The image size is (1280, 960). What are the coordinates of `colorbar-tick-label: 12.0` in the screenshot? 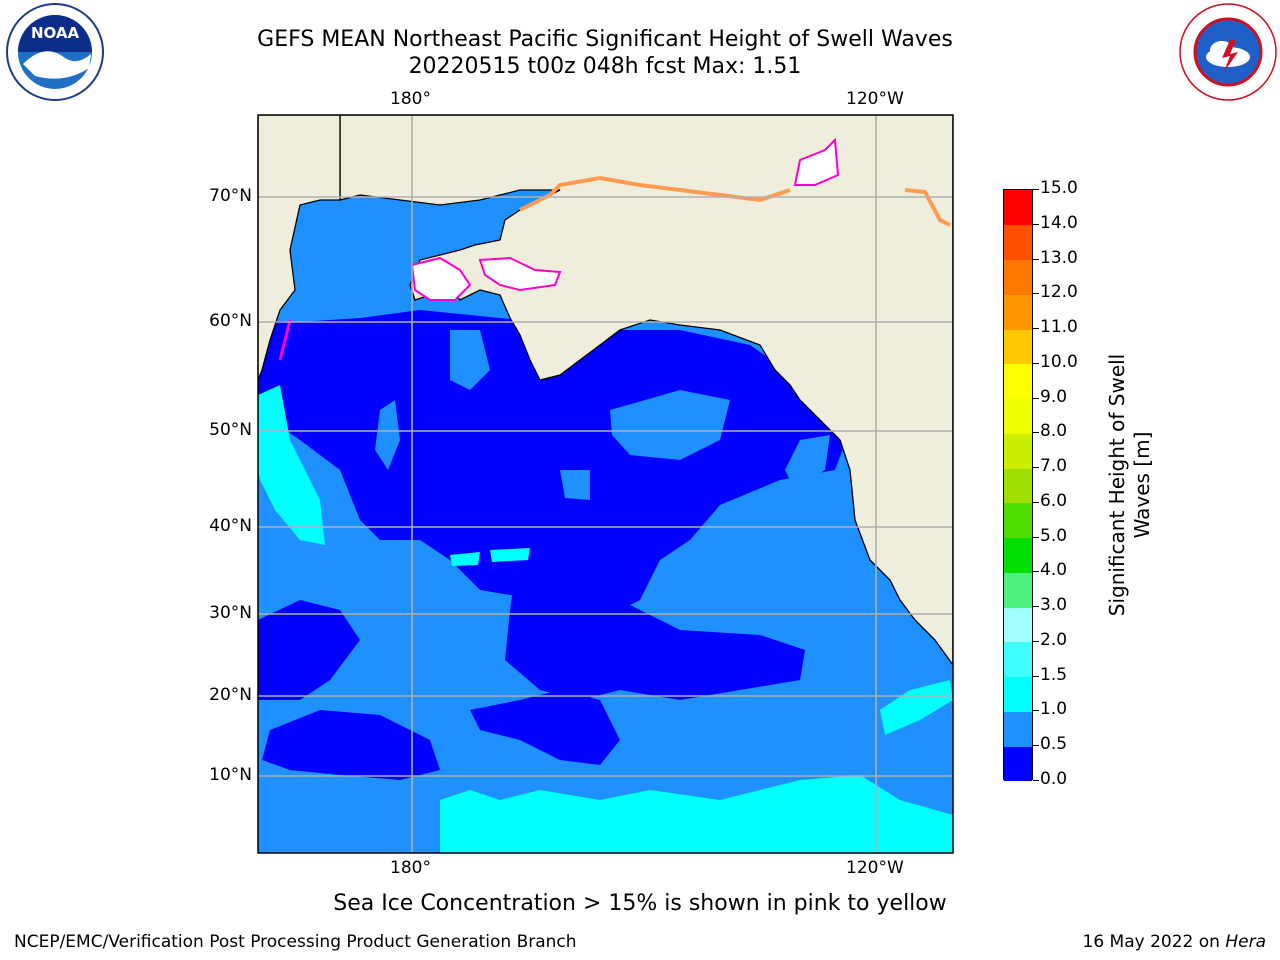 It's located at (1059, 292).